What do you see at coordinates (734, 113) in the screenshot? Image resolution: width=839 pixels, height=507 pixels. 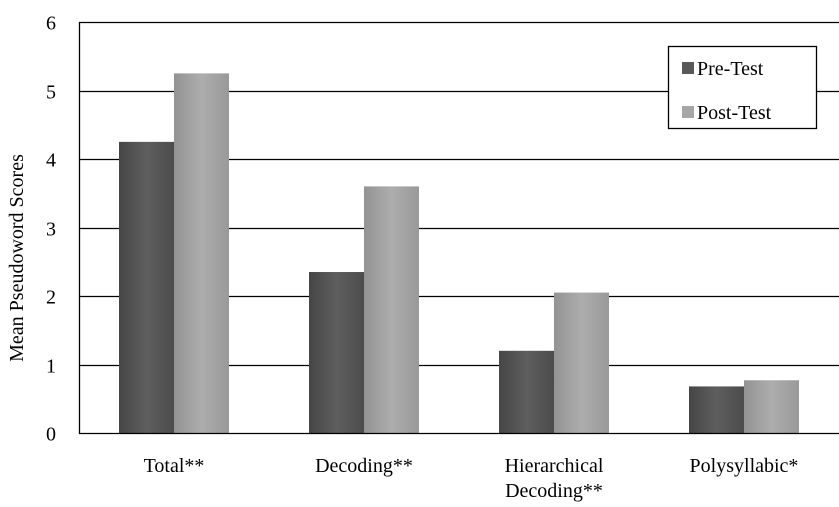 I see `legend-label: Post-Test` at bounding box center [734, 113].